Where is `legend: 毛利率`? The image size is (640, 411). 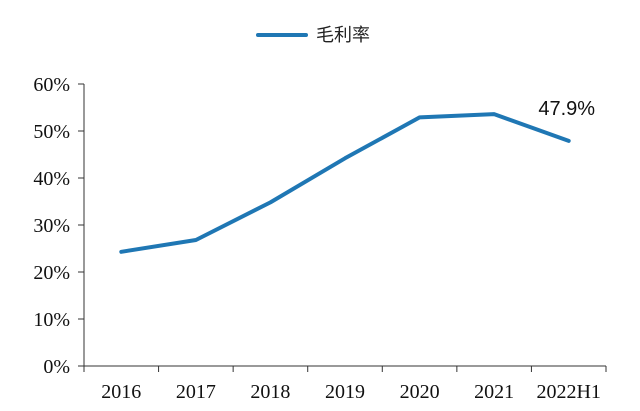 legend: 毛利率 is located at coordinates (313, 35).